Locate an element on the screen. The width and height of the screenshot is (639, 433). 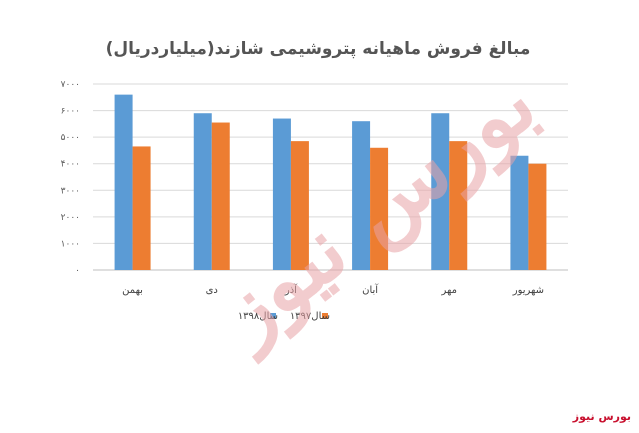
legend-label: سال۱۳۹۸ is located at coordinates (258, 316).